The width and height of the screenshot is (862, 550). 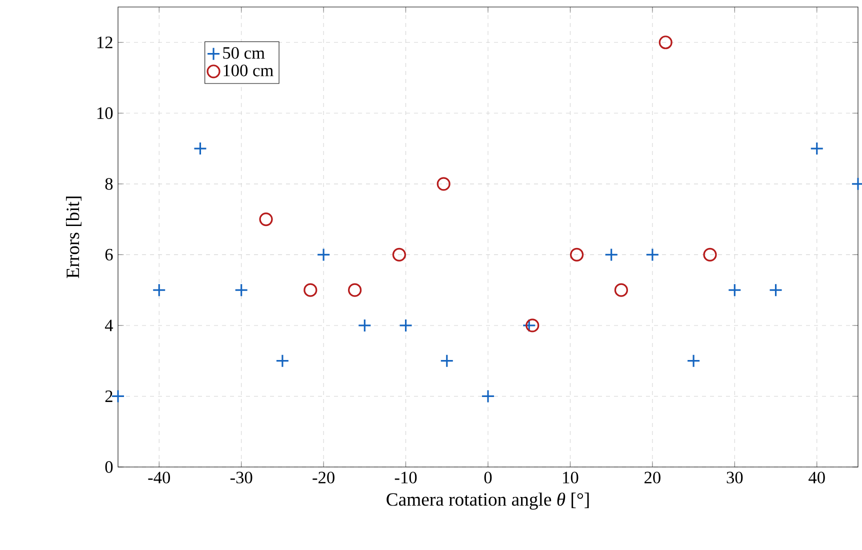 What do you see at coordinates (159, 478) in the screenshot?
I see `x-tick-label: -40` at bounding box center [159, 478].